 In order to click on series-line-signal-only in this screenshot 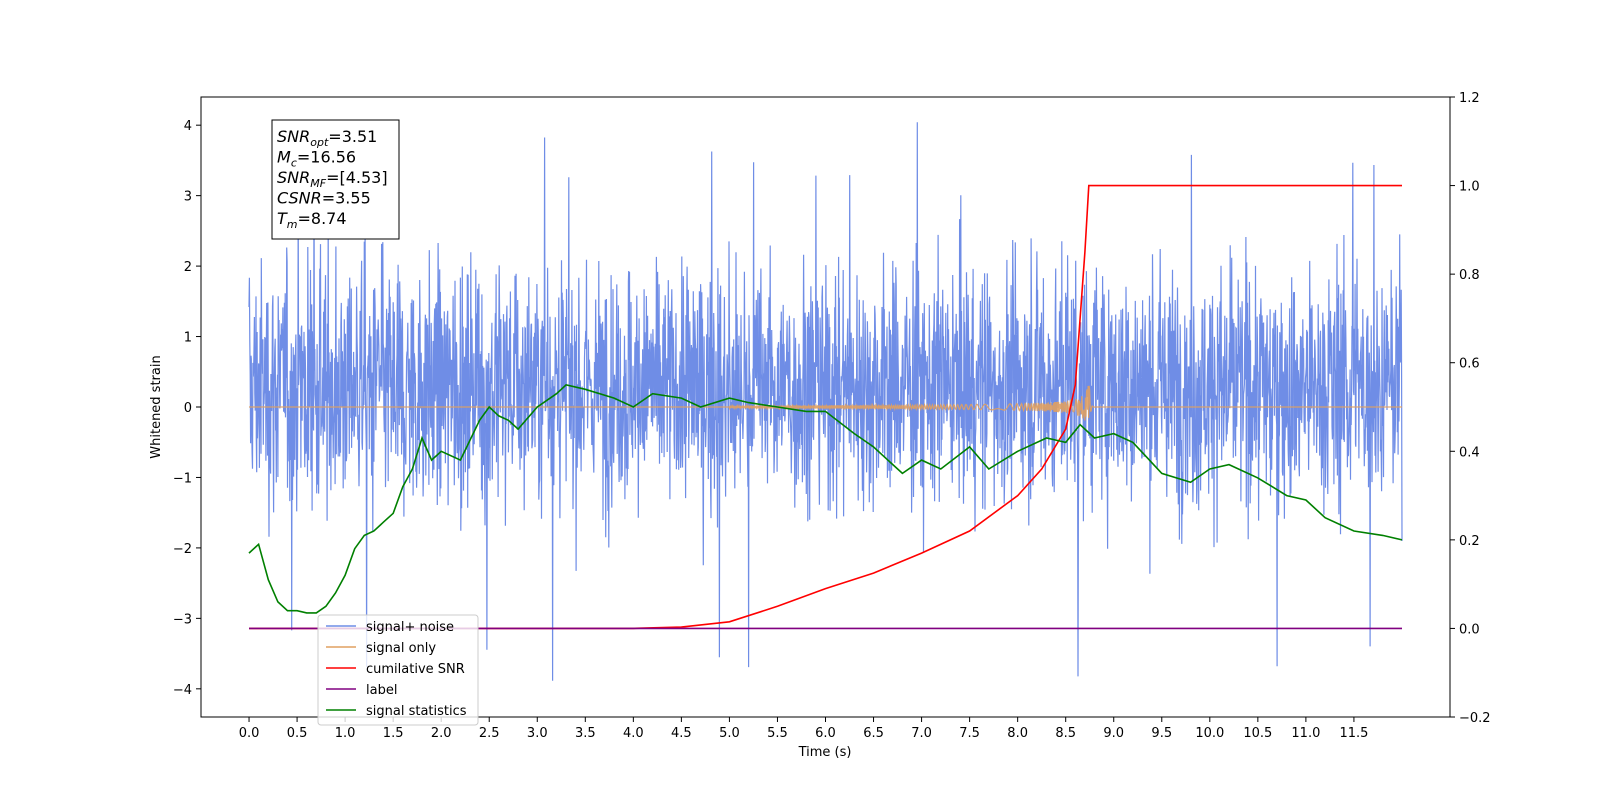, I will do `click(825, 403)`.